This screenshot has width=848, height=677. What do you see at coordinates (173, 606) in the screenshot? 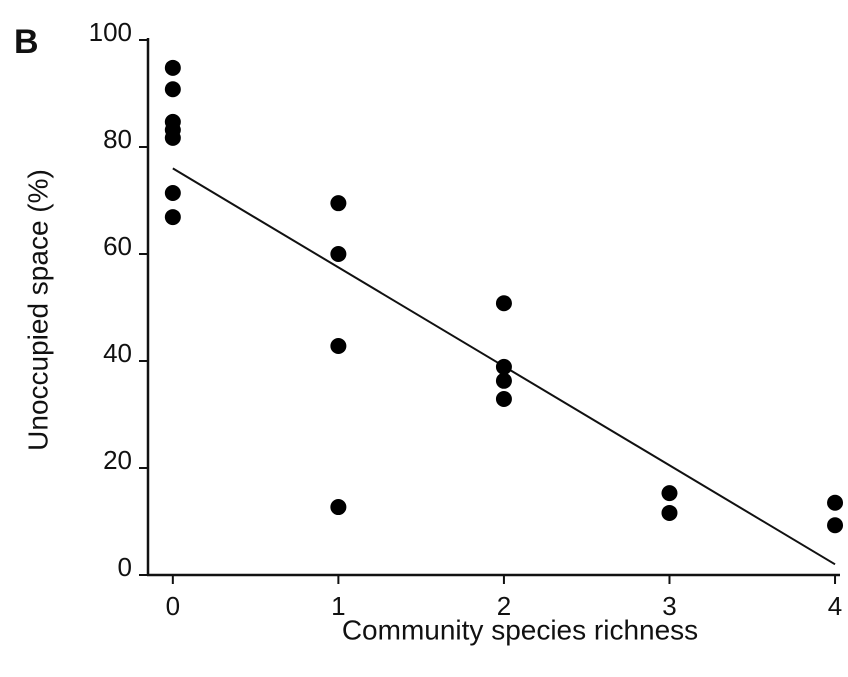
I see `x-tick-label: 0` at bounding box center [173, 606].